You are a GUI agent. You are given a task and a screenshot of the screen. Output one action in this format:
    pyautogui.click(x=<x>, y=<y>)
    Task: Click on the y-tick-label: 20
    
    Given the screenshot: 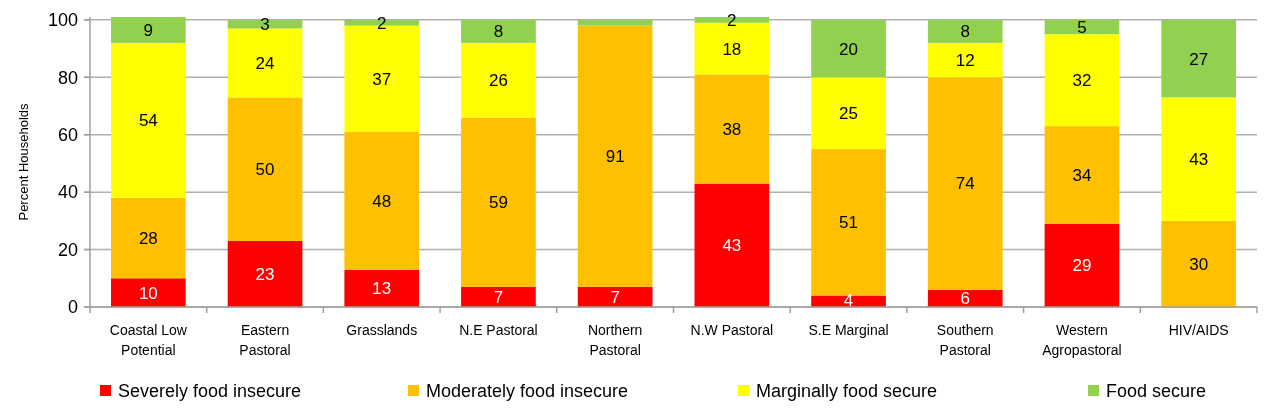 What is the action you would take?
    pyautogui.click(x=67, y=249)
    